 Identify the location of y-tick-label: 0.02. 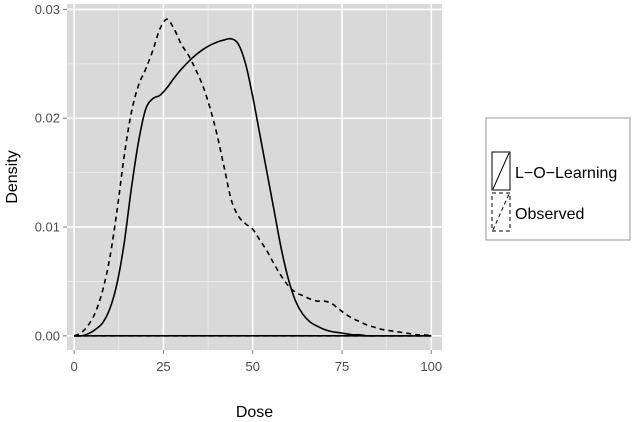
(47, 118).